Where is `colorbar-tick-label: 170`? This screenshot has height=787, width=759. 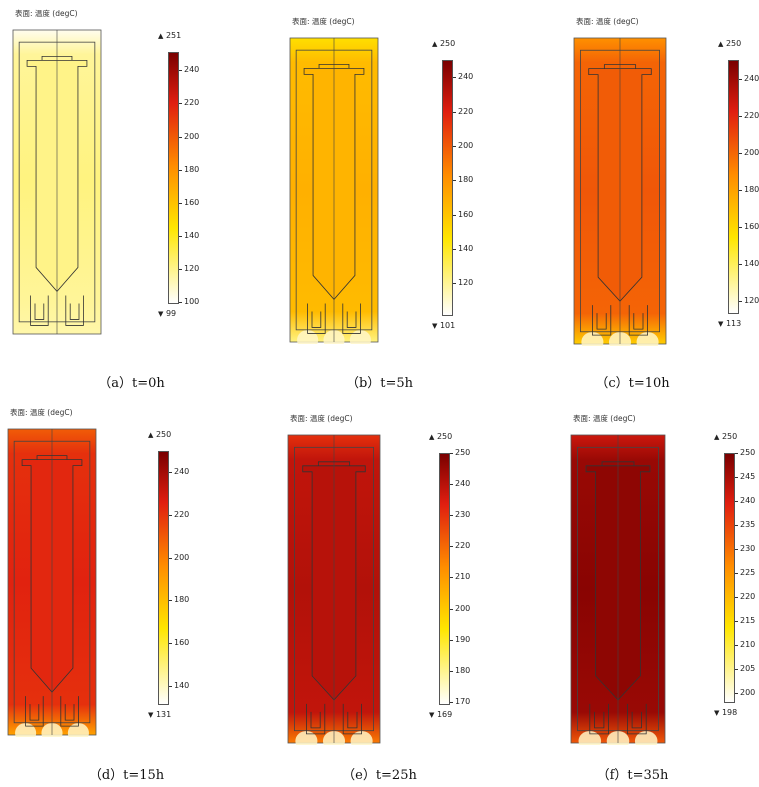 colorbar-tick-label: 170 is located at coordinates (463, 701).